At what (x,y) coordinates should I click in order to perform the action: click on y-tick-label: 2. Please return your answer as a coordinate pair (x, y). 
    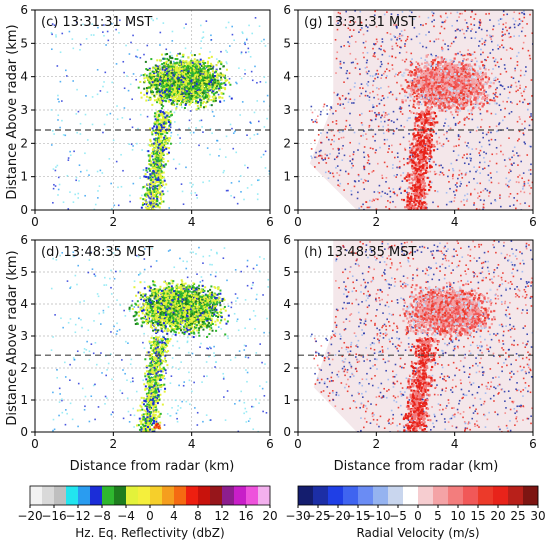
    Looking at the image, I should click on (24, 143).